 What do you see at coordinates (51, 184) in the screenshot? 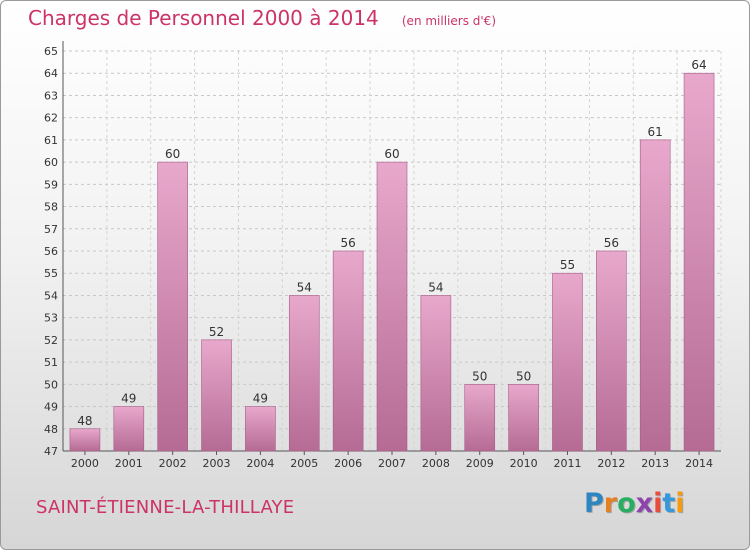
I see `y-tick-label: 59` at bounding box center [51, 184].